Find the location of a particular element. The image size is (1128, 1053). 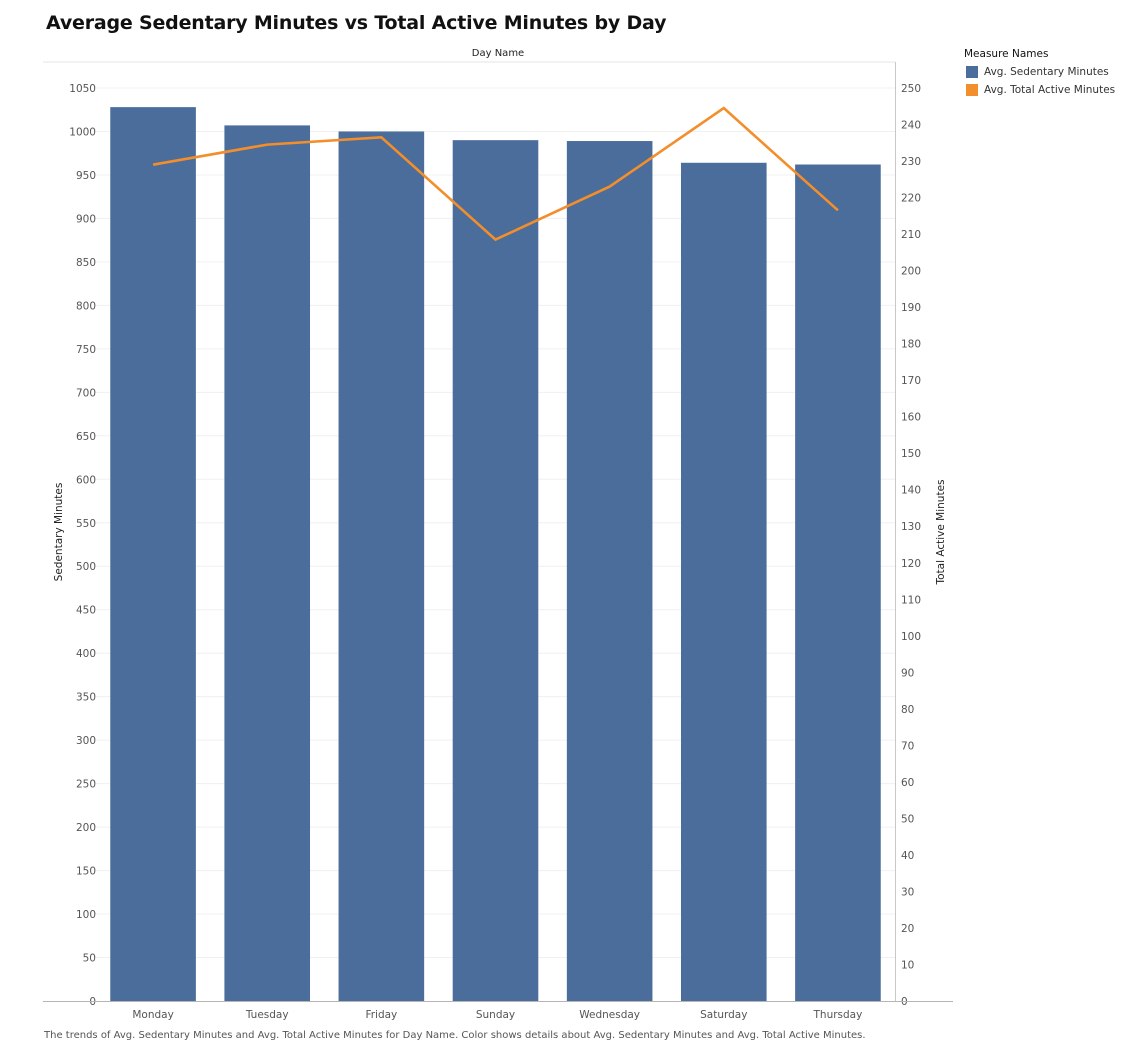

x-tick-label: Thursday is located at coordinates (838, 1015).